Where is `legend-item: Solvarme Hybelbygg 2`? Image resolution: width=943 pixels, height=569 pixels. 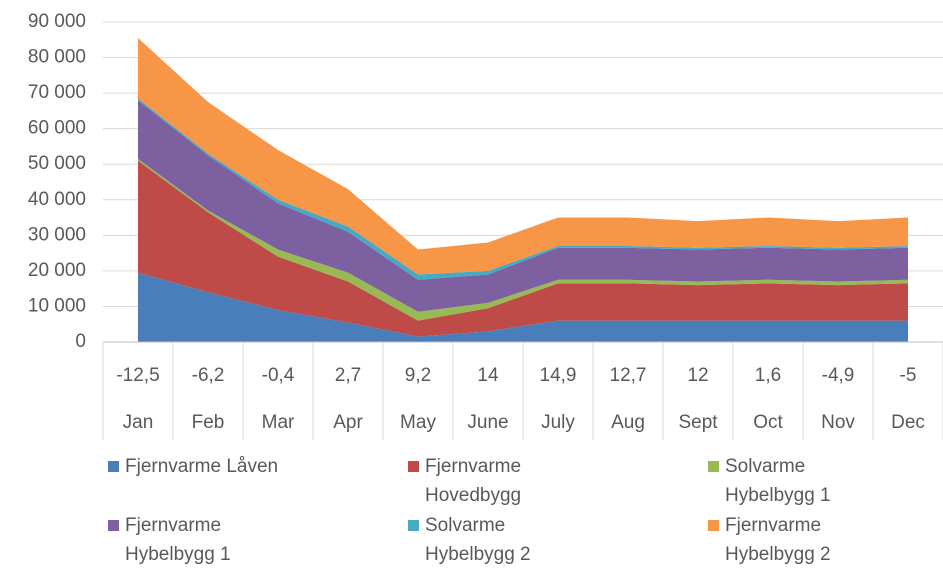
legend-item: Solvarme Hybelbygg 2 is located at coordinates (508, 540).